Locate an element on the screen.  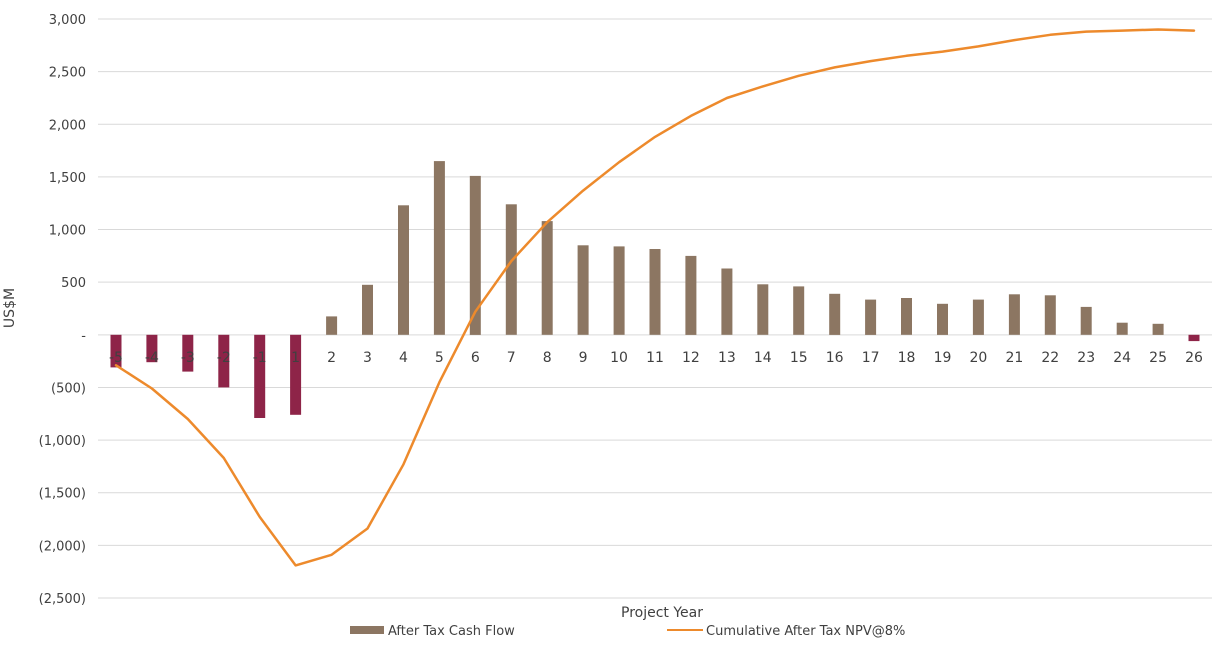
x-tick-label: 15 is located at coordinates (799, 358).